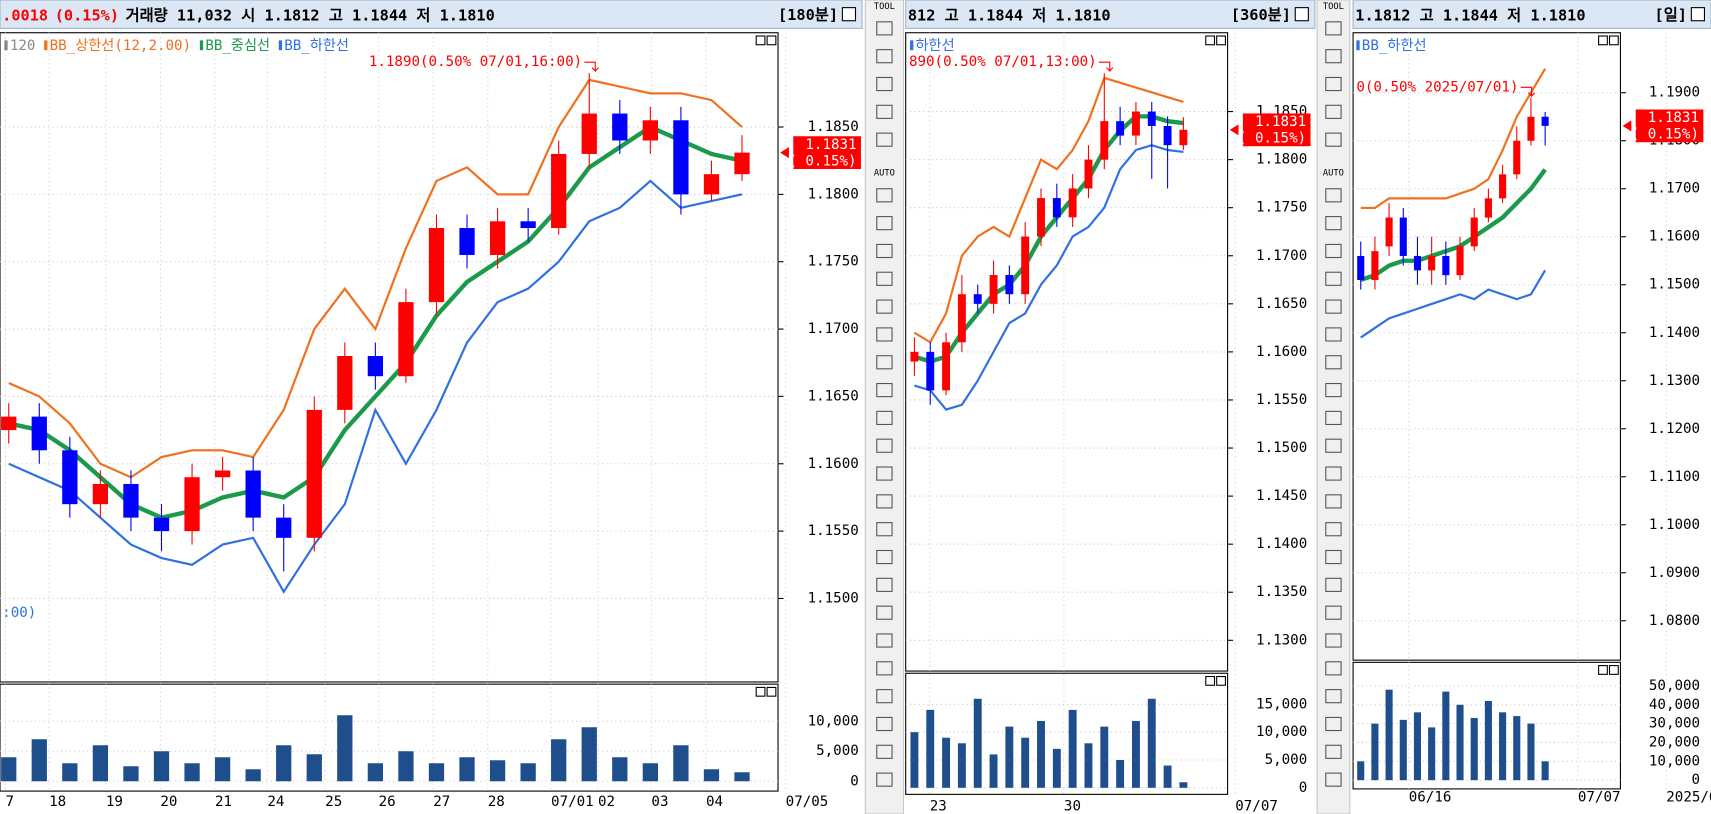 Image resolution: width=1711 pixels, height=814 pixels. What do you see at coordinates (1234, 130) in the screenshot?
I see `price-marker` at bounding box center [1234, 130].